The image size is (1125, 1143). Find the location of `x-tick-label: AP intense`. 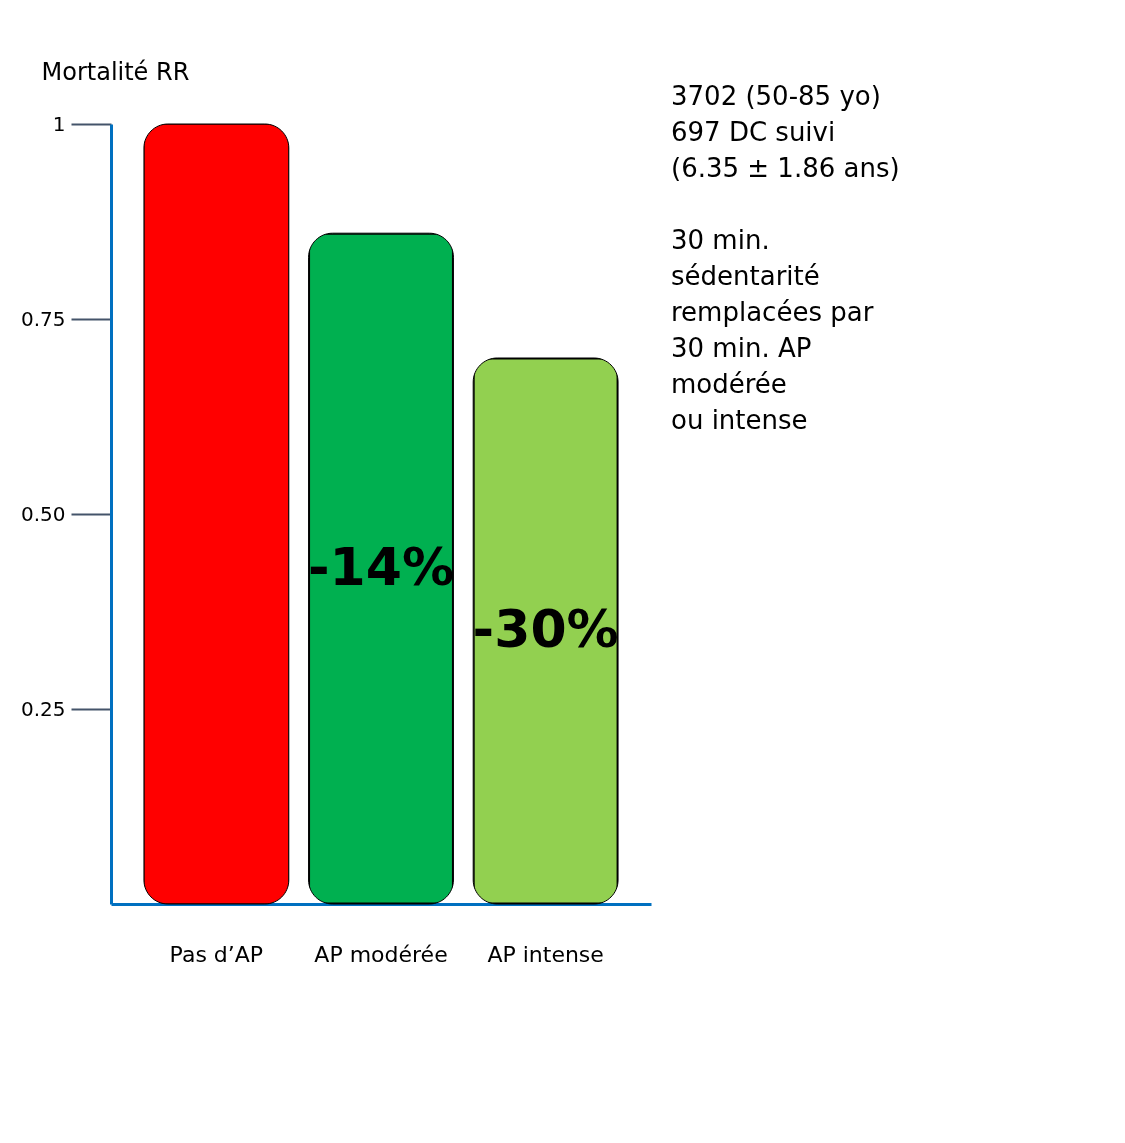

x-tick-label: AP intense is located at coordinates (545, 954).